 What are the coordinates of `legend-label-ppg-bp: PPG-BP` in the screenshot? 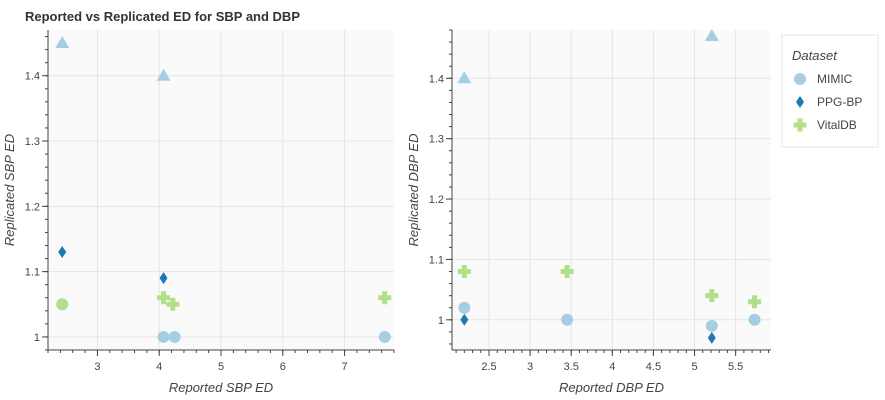 It's located at (839, 102).